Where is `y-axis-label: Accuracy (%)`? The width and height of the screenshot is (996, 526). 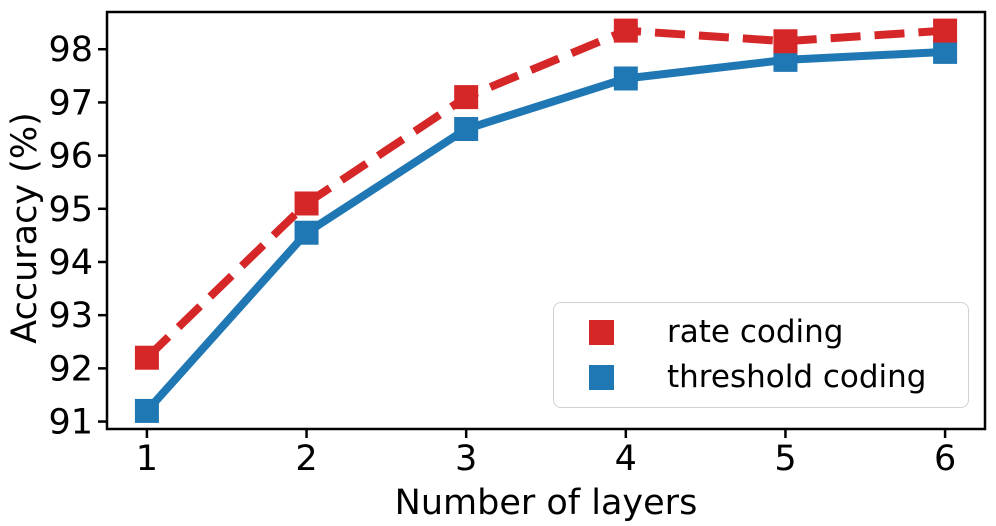
y-axis-label: Accuracy (%) is located at coordinates (25, 227).